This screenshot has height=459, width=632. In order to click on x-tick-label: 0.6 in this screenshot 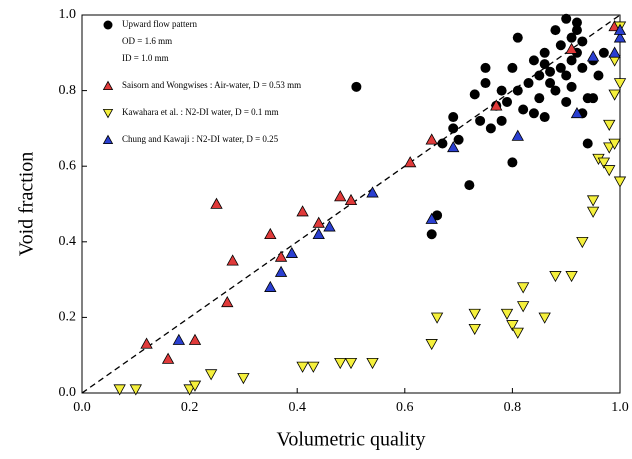, I will do `click(405, 407)`.